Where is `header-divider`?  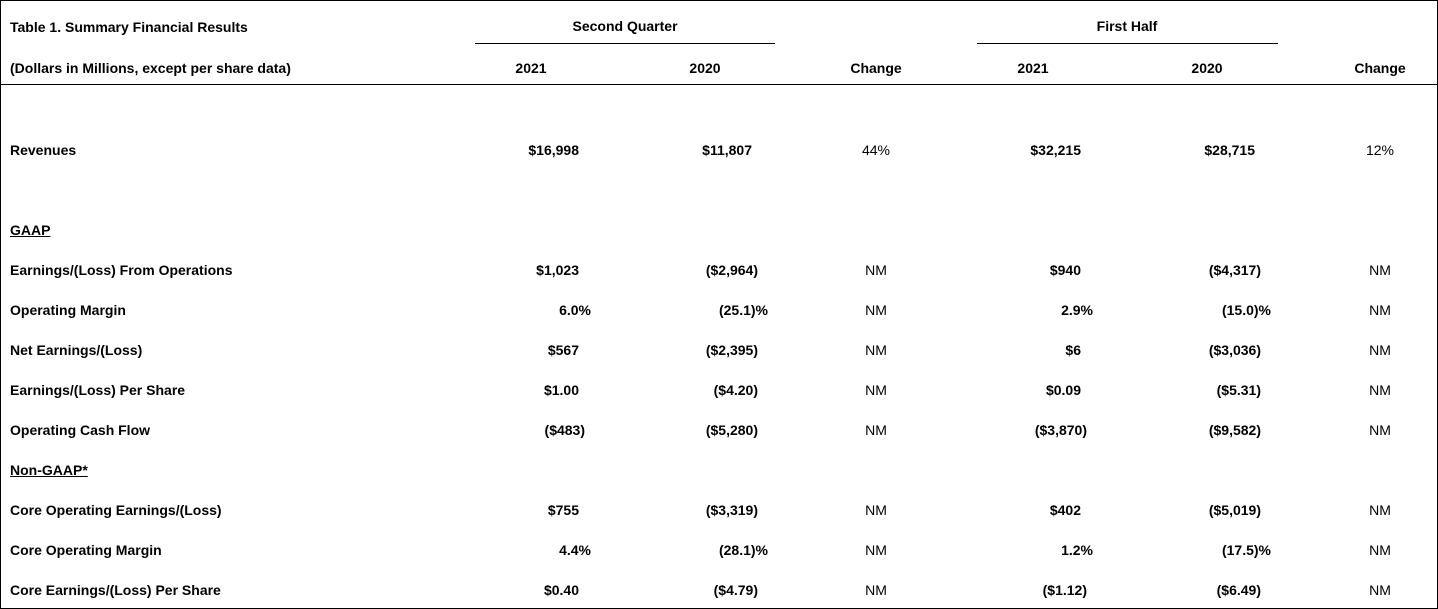
header-divider is located at coordinates (719, 84).